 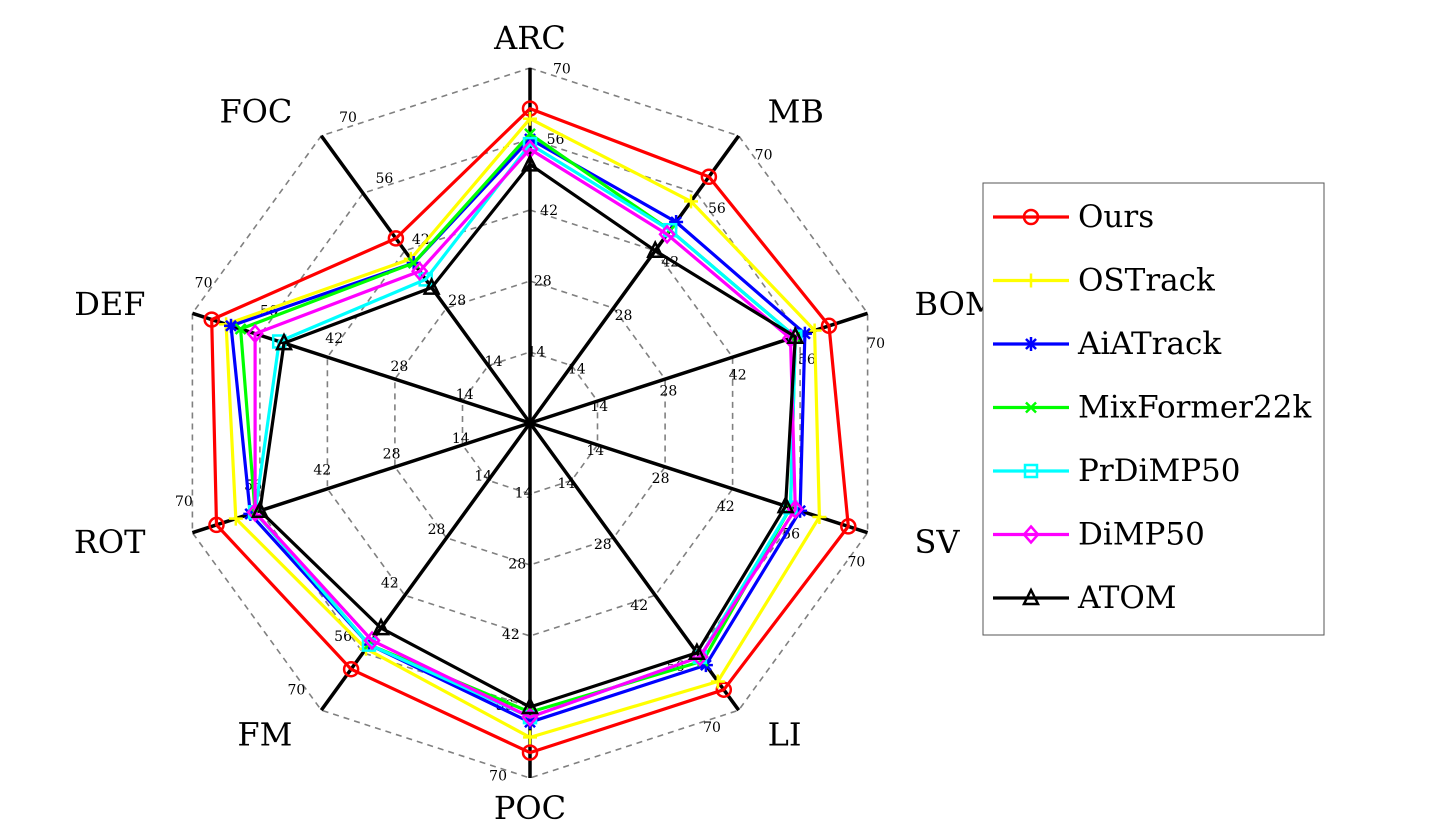 I want to click on tick-label-foc-28: 28, so click(x=457, y=301).